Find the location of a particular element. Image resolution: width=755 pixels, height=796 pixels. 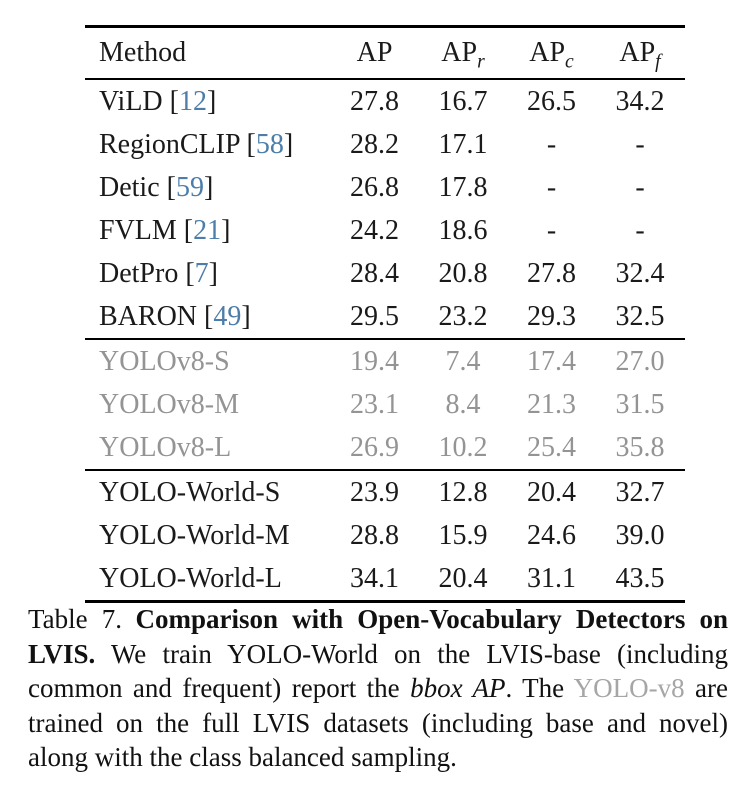

table-row-yolov8-s: YOLOv8-S 19.4 7.4 17.4 27.0 is located at coordinates (385, 360).